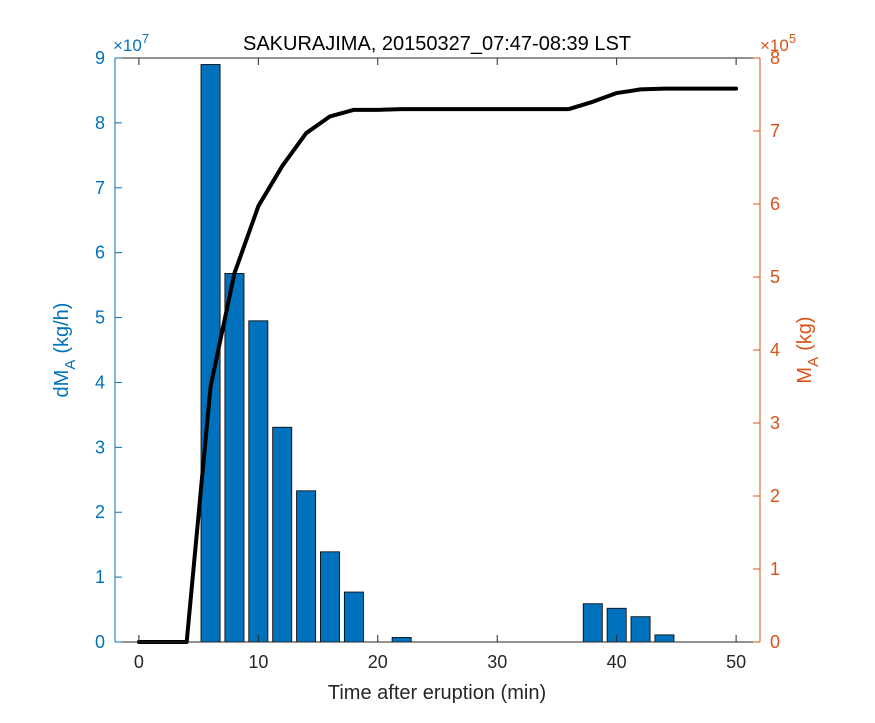 The height and width of the screenshot is (723, 875). I want to click on y-right-tick-label: 8, so click(775, 58).